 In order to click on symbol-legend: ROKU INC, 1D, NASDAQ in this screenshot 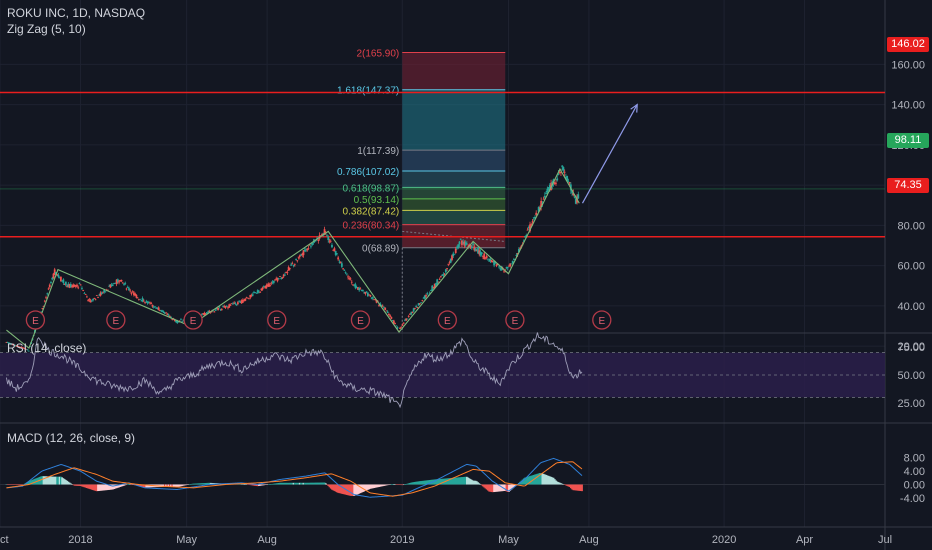, I will do `click(78, 13)`.